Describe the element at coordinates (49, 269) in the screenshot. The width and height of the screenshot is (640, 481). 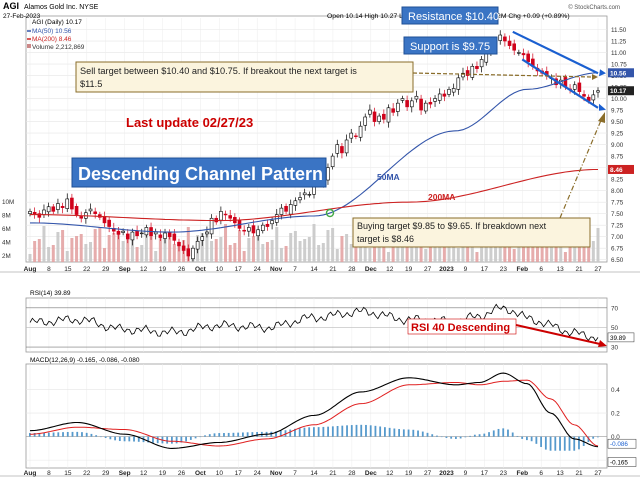
I see `x-tick-label: 8` at that location.